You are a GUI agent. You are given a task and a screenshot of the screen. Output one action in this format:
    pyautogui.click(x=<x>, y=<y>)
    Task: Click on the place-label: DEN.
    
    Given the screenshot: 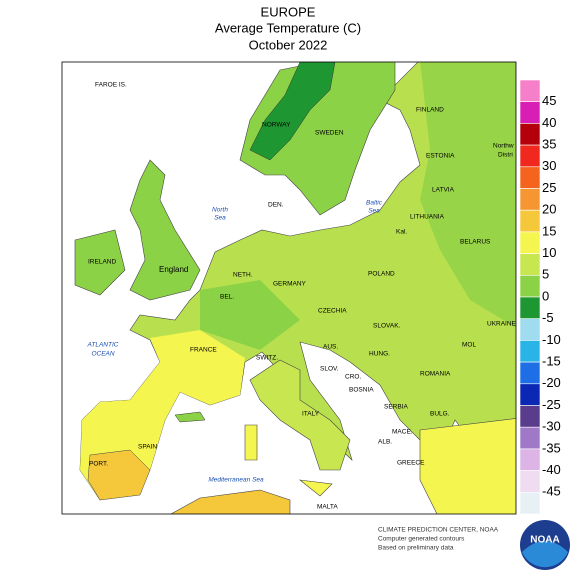 What is the action you would take?
    pyautogui.click(x=276, y=205)
    